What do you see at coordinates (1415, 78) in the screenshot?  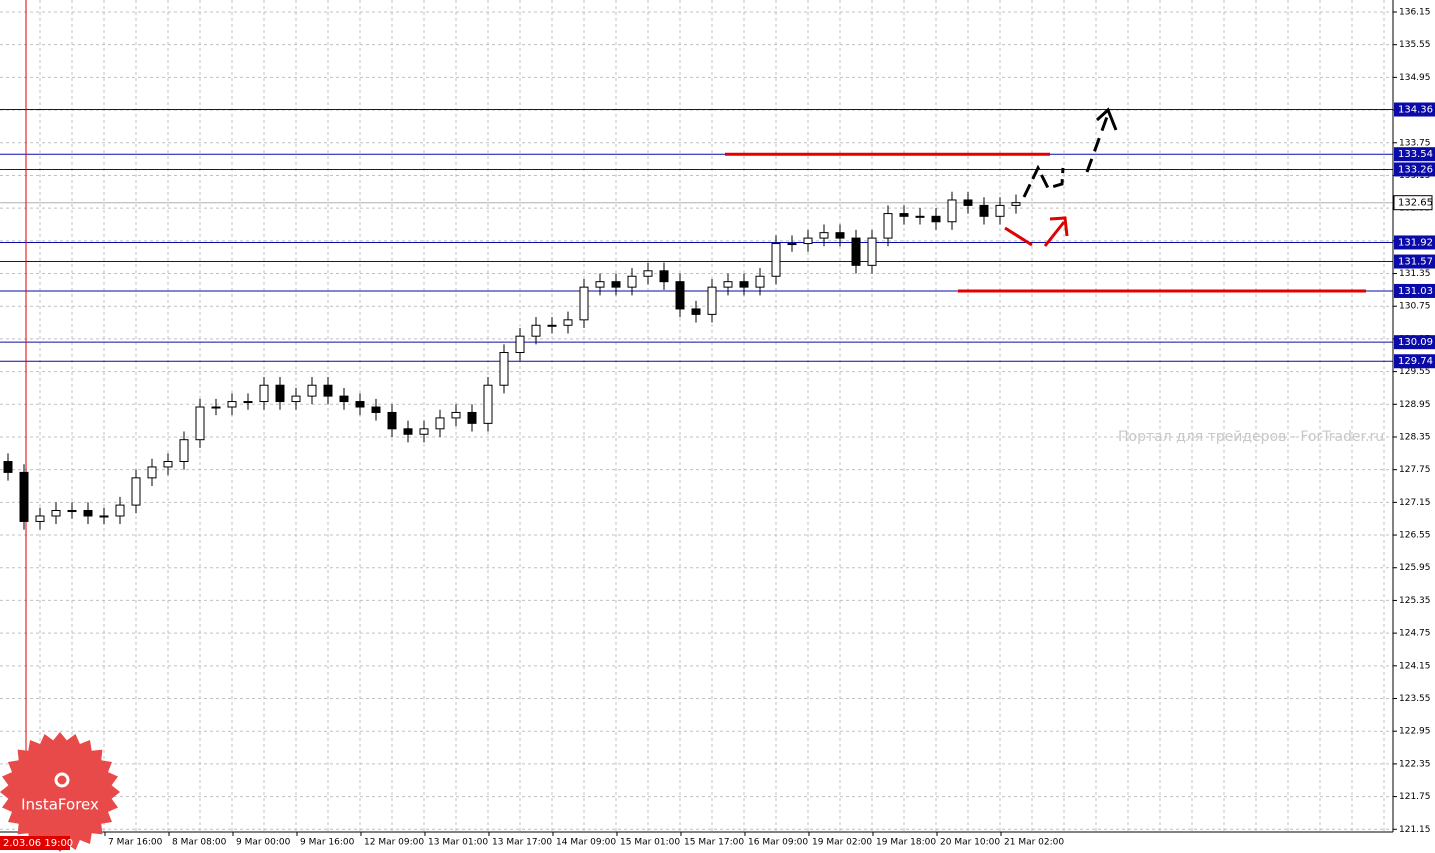 I see `y-tick-label: 134.95` at bounding box center [1415, 78].